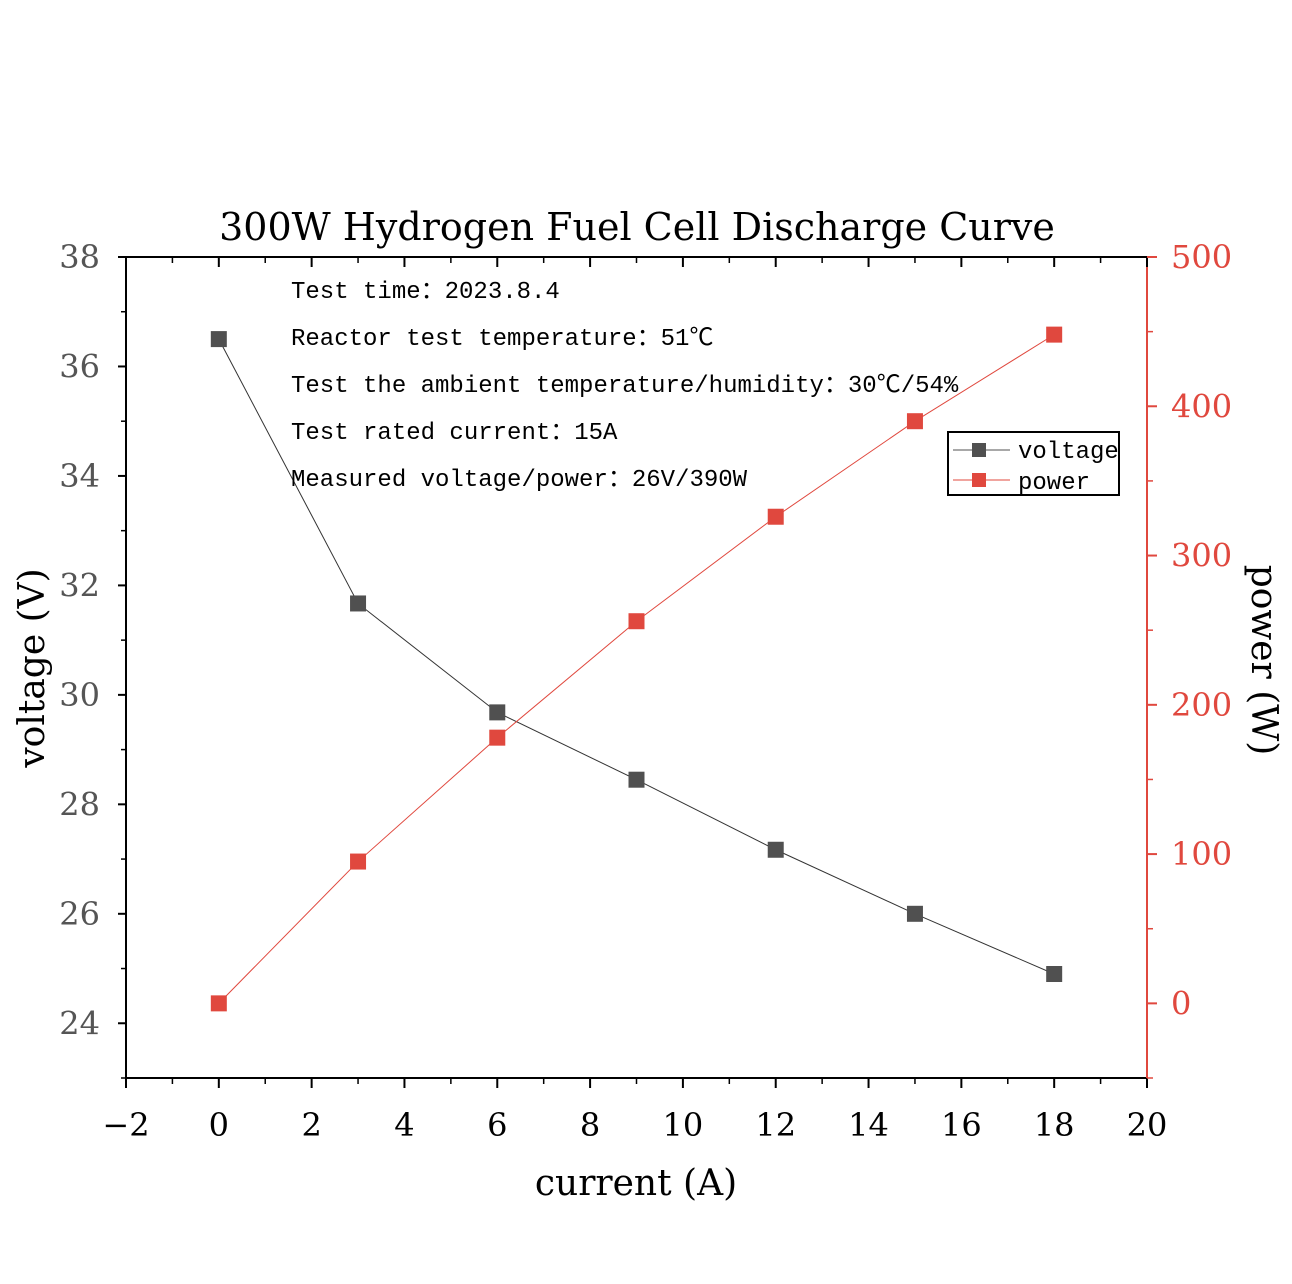  I want to click on y-left-tick-label: 38, so click(79, 257).